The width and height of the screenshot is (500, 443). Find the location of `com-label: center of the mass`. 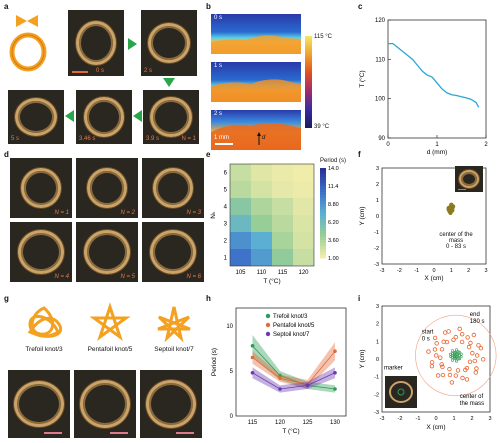

com-label: center of the mass is located at coordinates (456, 238).